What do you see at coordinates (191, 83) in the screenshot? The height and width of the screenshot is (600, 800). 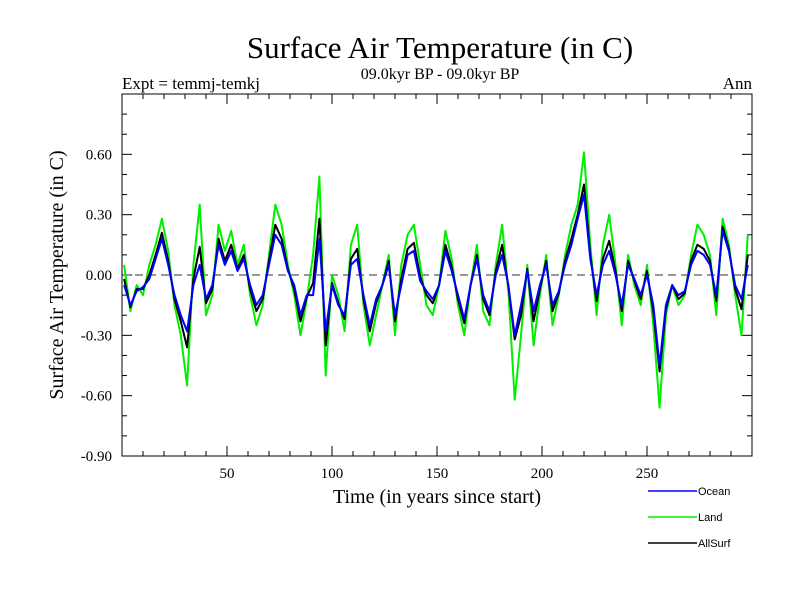 I see `experiment-label: Expt = temmj-temkj` at bounding box center [191, 83].